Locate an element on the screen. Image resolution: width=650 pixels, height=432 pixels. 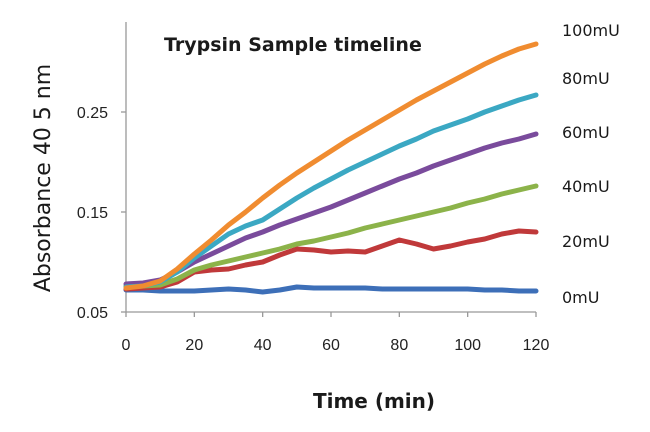
x-tick-label: 60 is located at coordinates (331, 345).